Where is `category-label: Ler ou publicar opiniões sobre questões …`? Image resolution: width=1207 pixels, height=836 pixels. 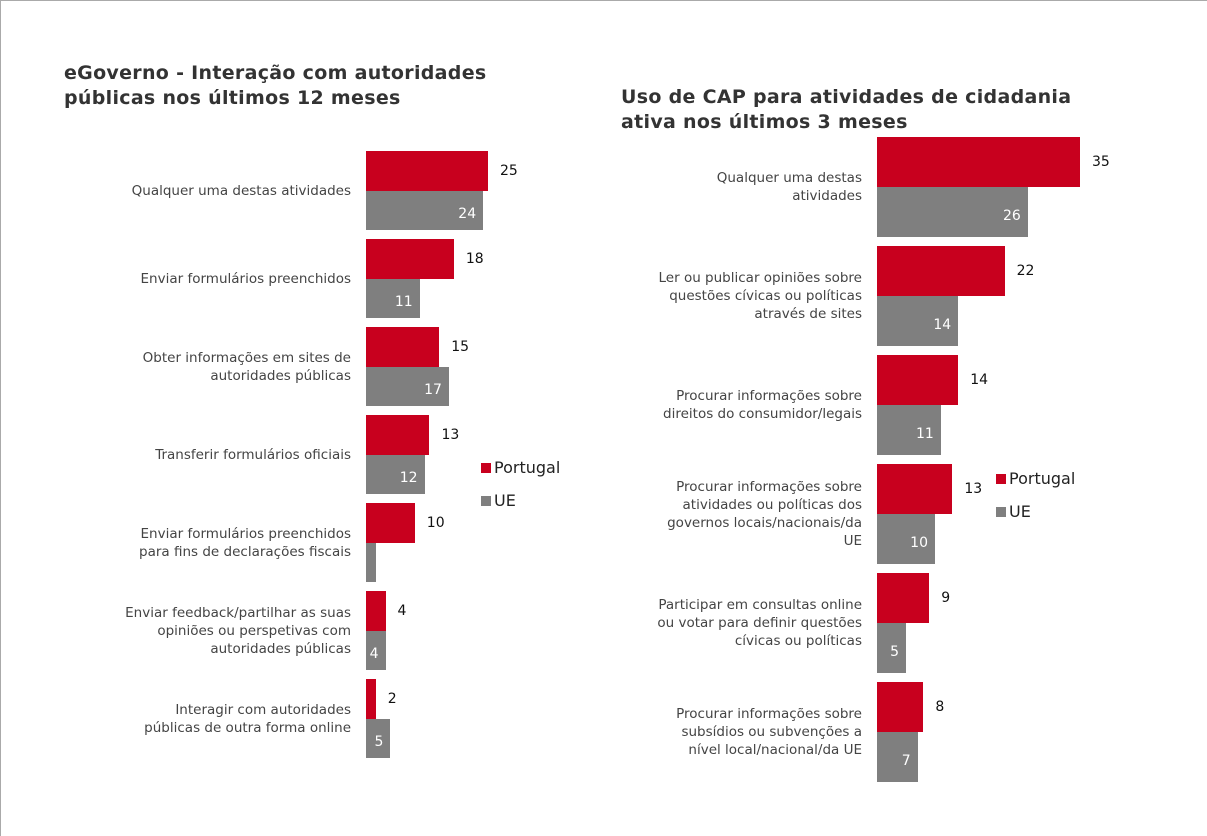
category-label: Ler ou publicar opiniões sobre questões … is located at coordinates (760, 296).